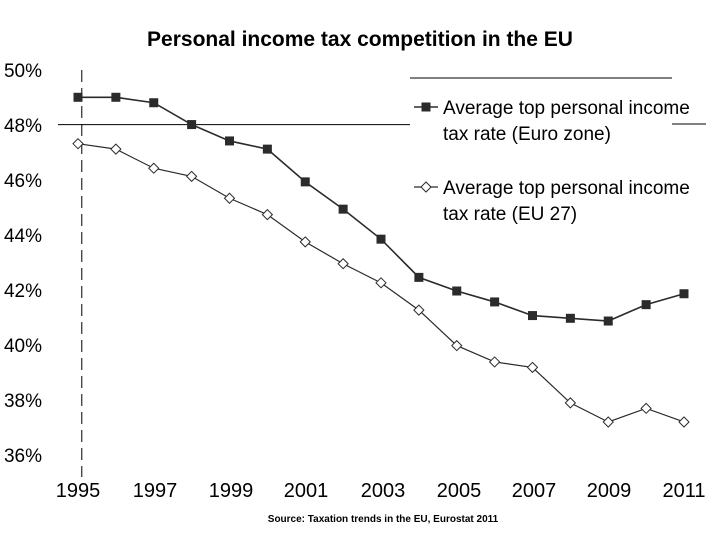 The image size is (720, 540). I want to click on x-tick-label: 2001, so click(306, 491).